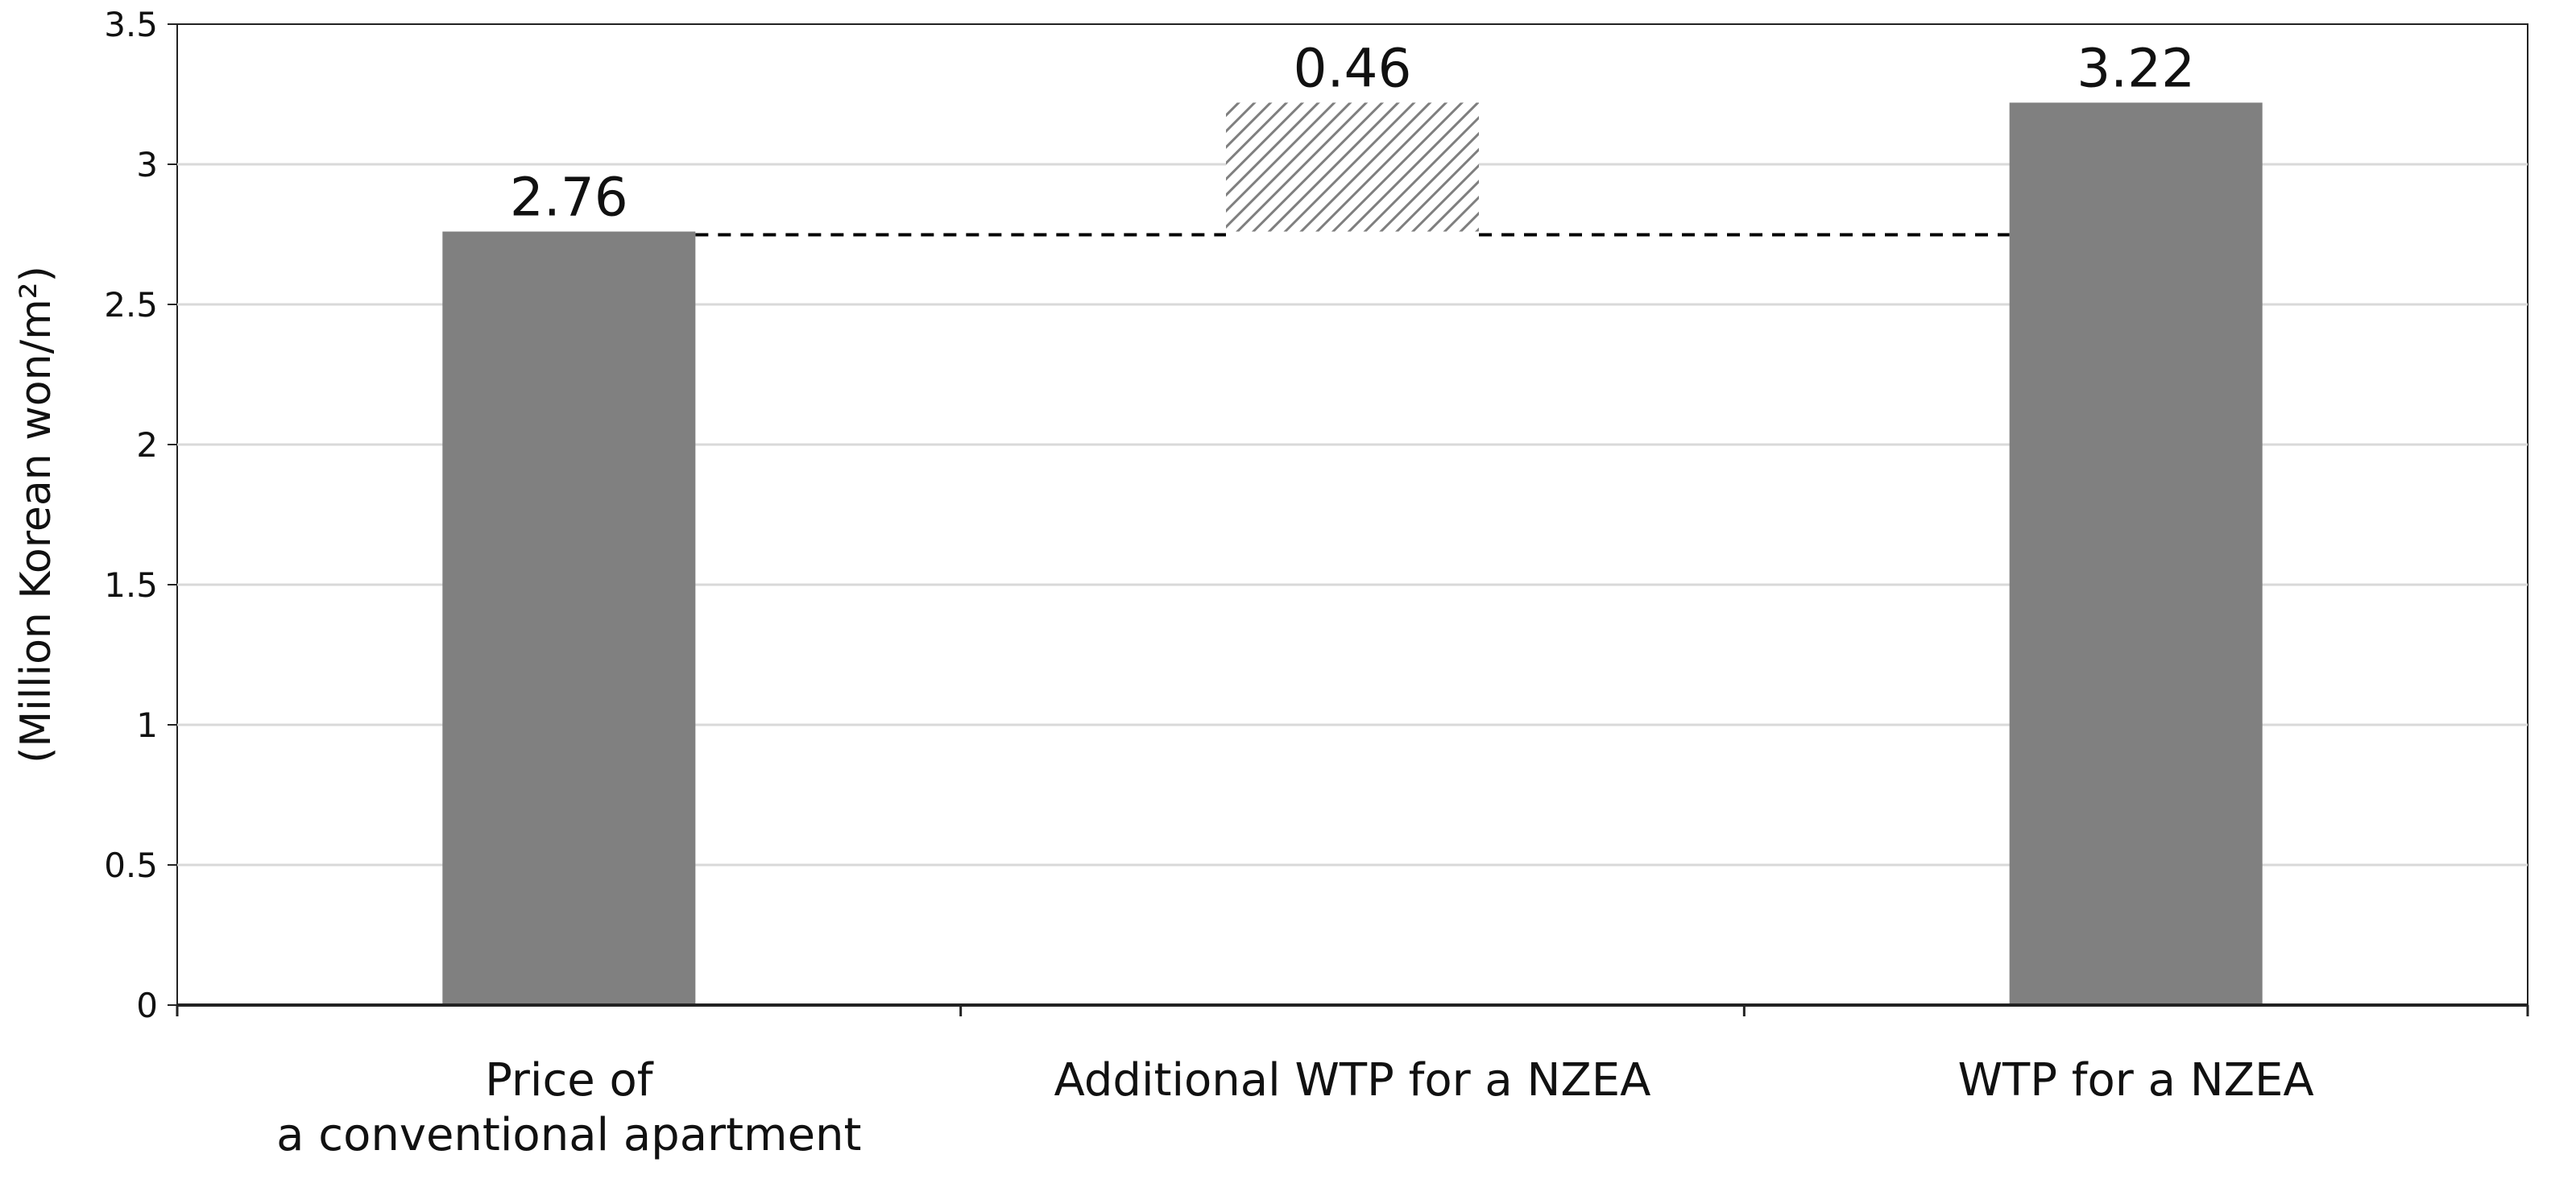 The height and width of the screenshot is (1204, 2576). Describe the element at coordinates (147, 725) in the screenshot. I see `y-tick-label: 1` at that location.